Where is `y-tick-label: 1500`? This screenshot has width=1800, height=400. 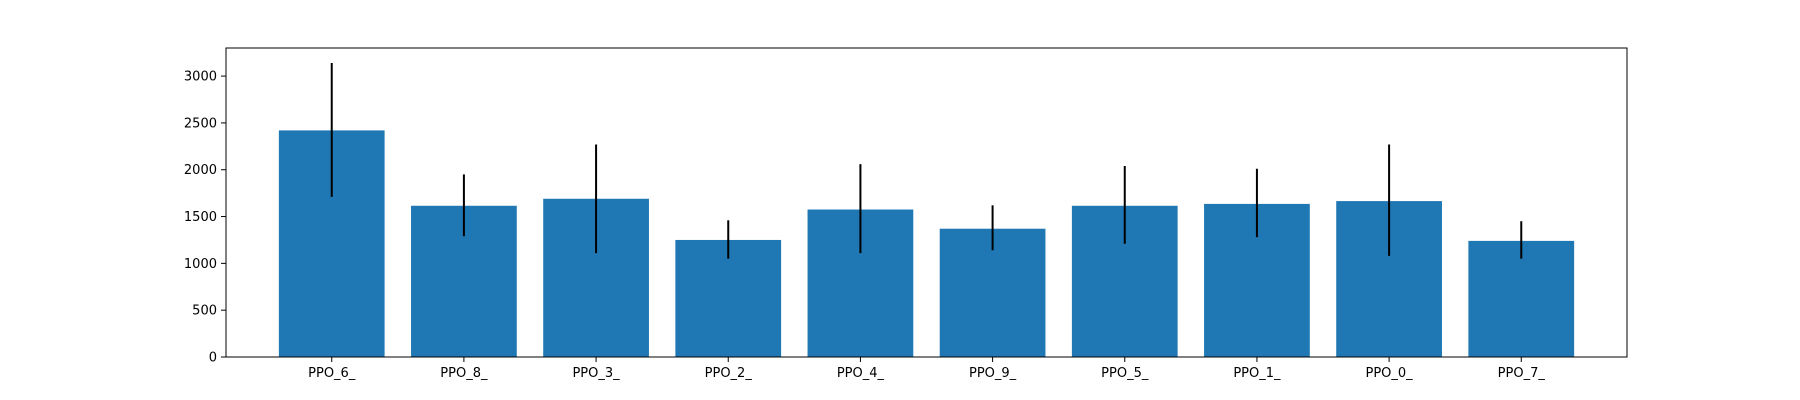
y-tick-label: 1500 is located at coordinates (200, 217).